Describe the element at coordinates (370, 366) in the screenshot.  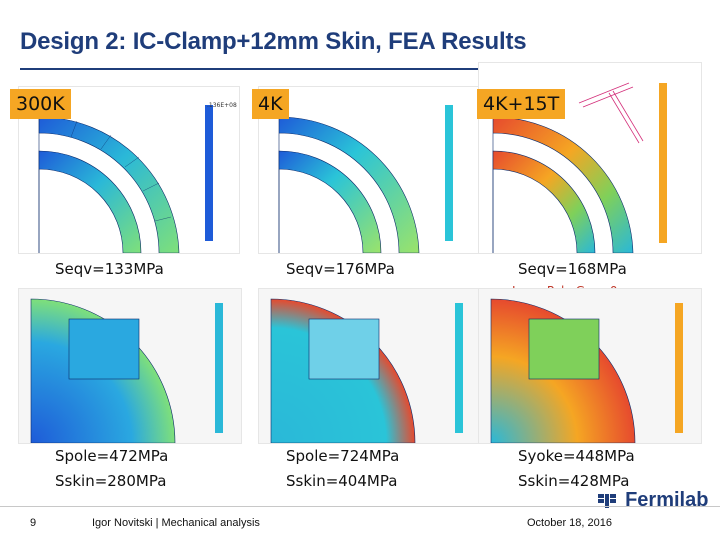
I see `fea-quadrant-4k` at that location.